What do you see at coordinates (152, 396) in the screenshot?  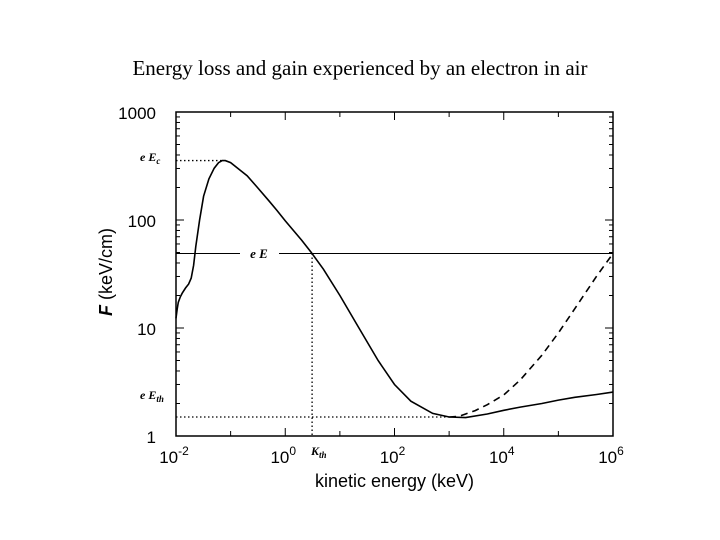 I see `e-eth-label: e Eth` at bounding box center [152, 396].